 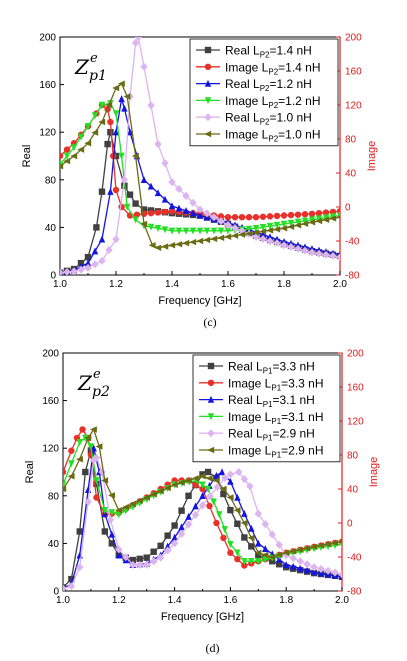 I want to click on y-tick-label: 40, so click(x=54, y=544).